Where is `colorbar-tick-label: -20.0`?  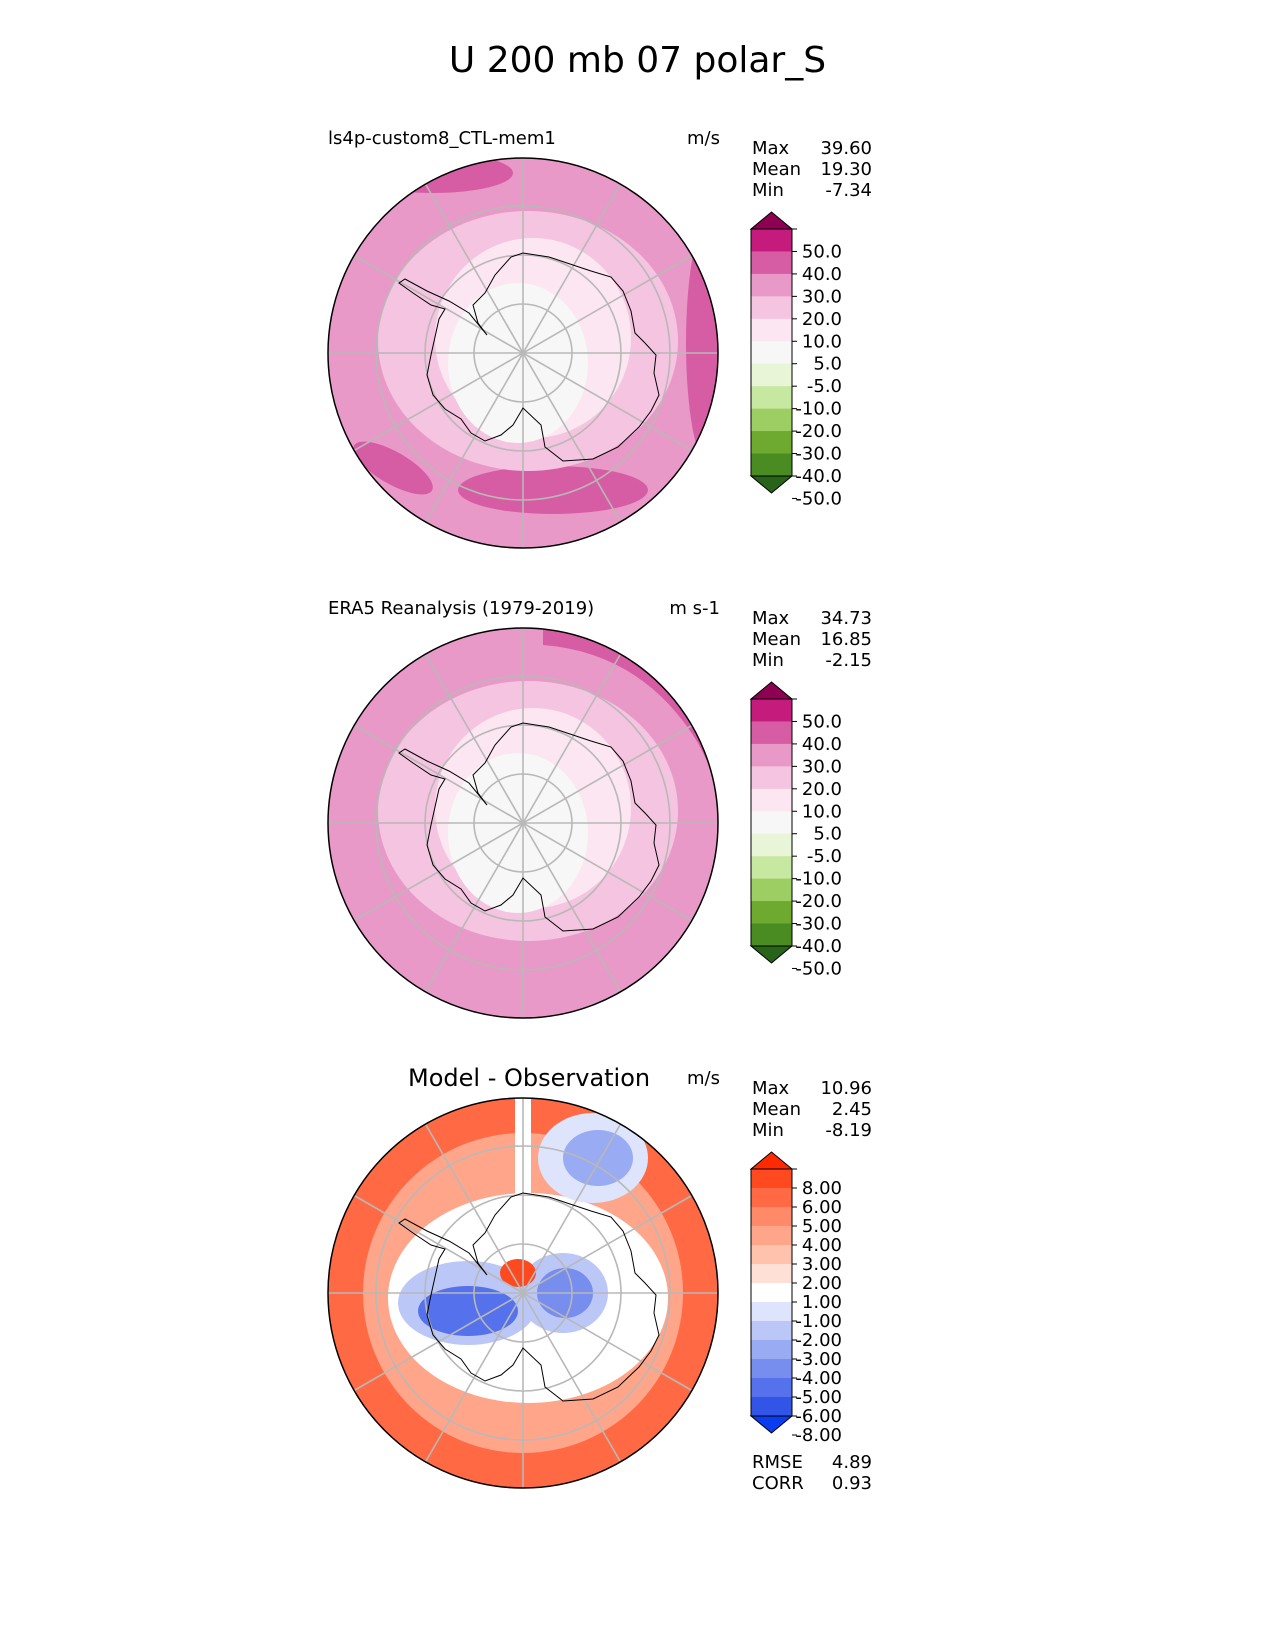
colorbar-tick-label: -20.0 is located at coordinates (818, 901).